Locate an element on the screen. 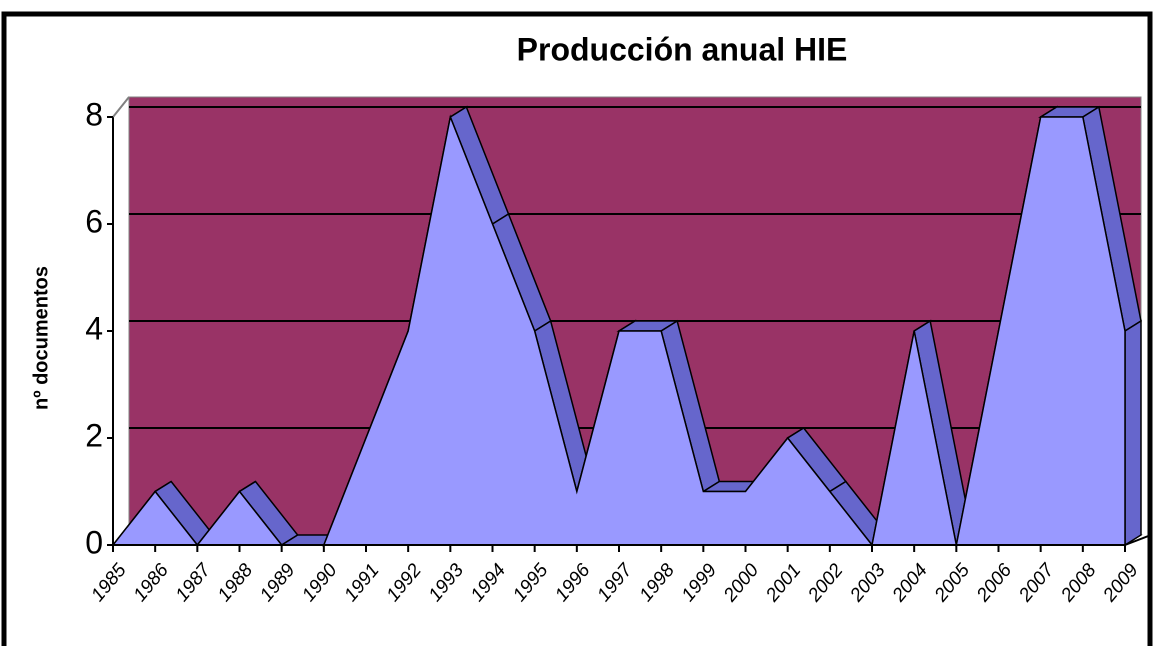 This screenshot has height=646, width=1154. y-tick-label: 0 is located at coordinates (94, 542).